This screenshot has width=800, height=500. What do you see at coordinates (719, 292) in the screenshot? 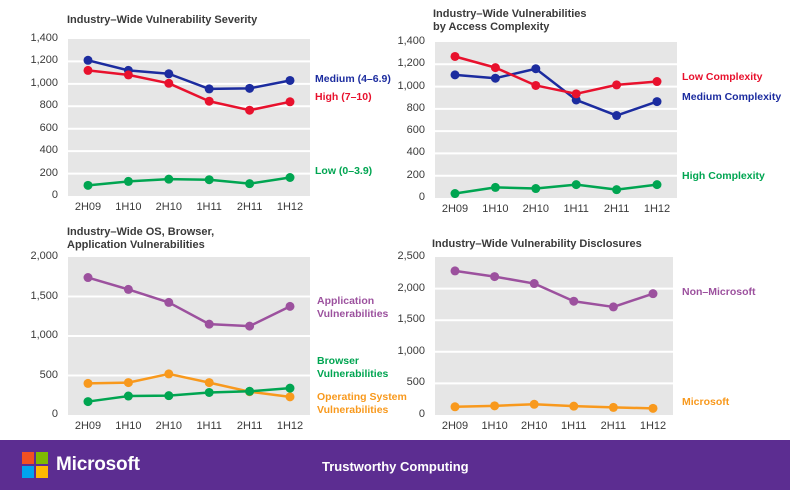
I see `legend-label: Non–Microsoft` at bounding box center [719, 292].